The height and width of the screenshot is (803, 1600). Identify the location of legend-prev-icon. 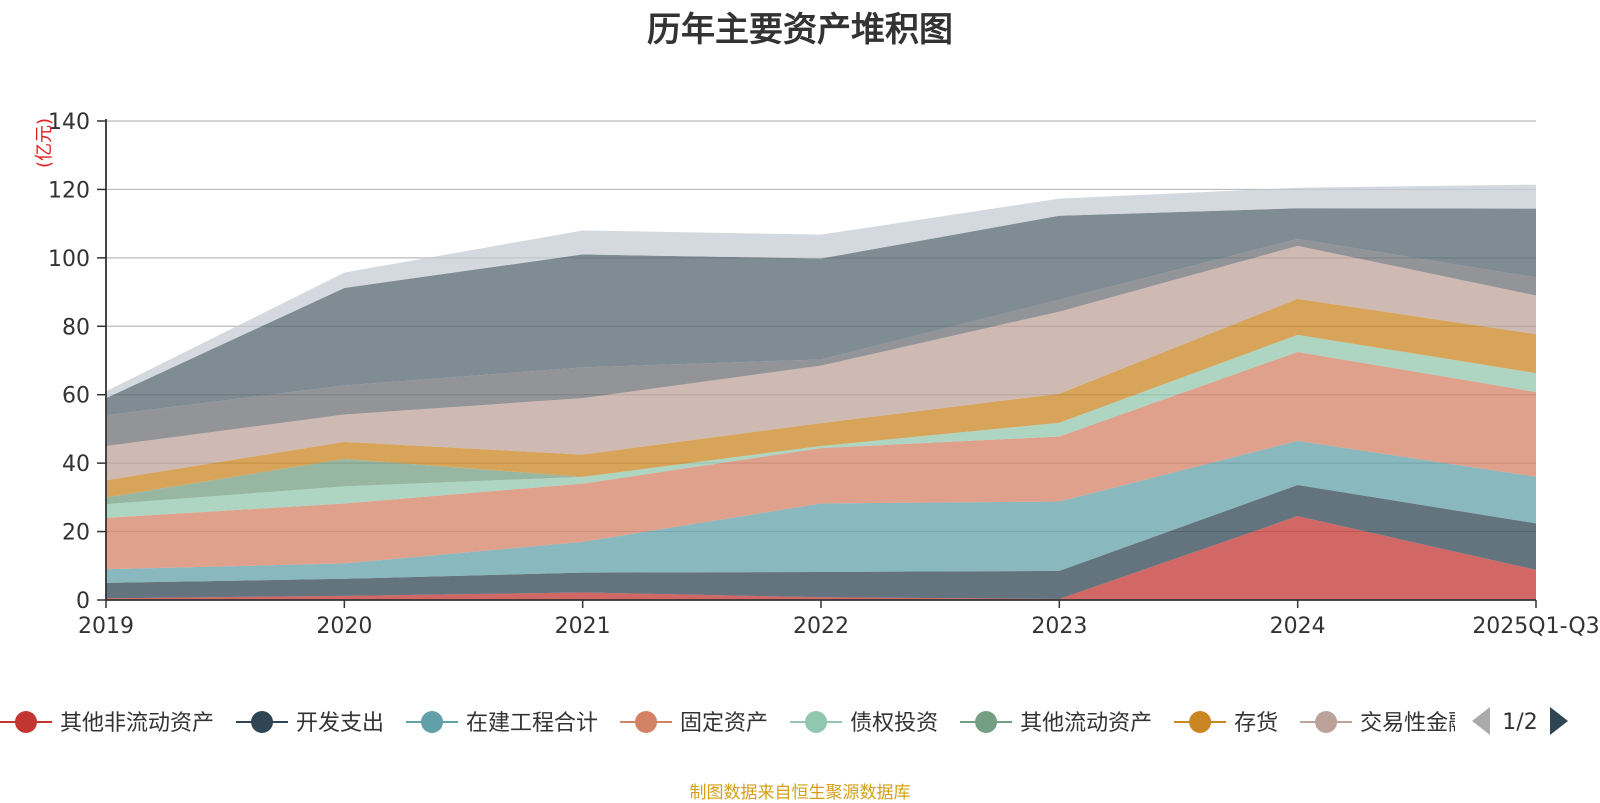
(1481, 721).